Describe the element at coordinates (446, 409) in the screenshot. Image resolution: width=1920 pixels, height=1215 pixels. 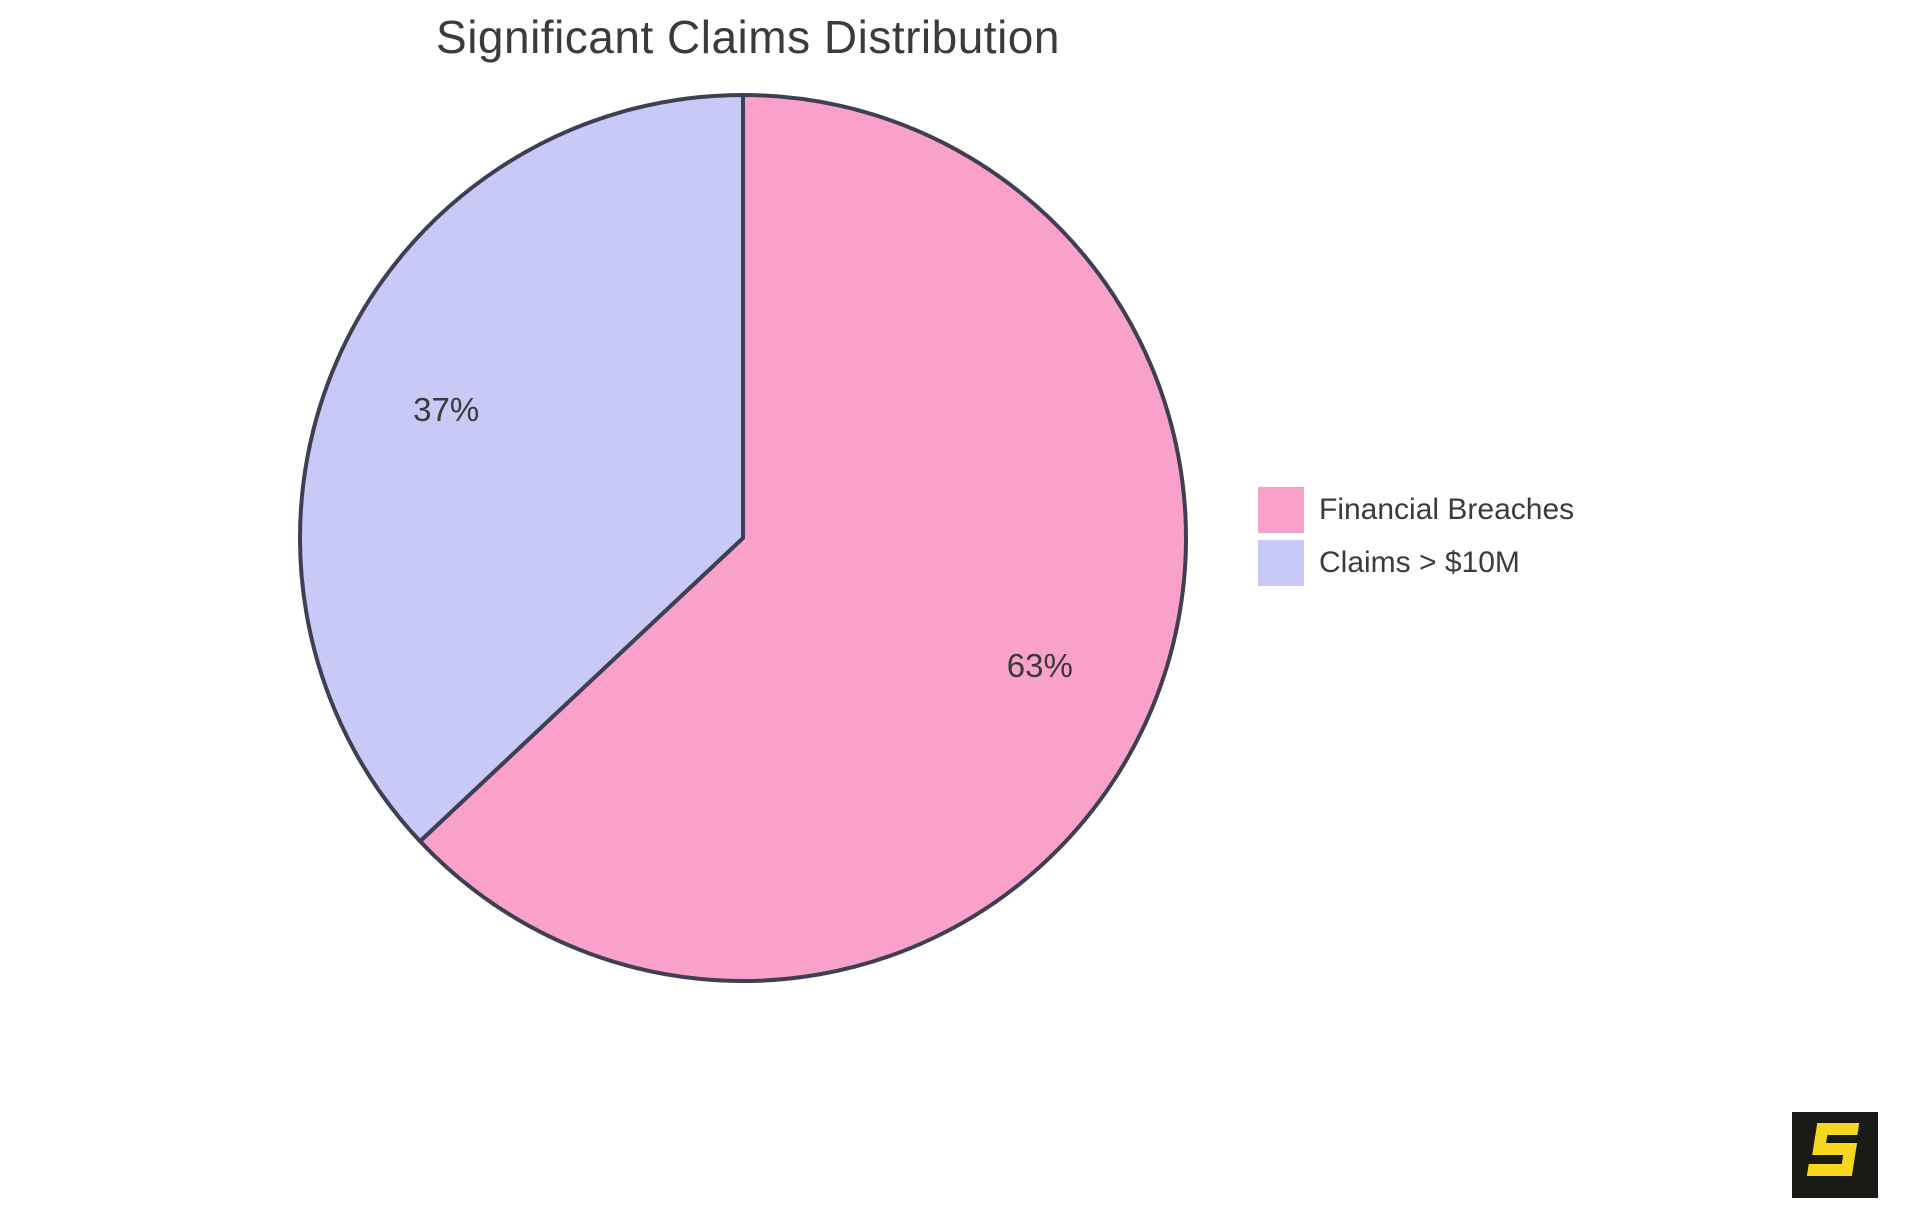
I see `slice-percent-label-claims-over-10m: 37%` at that location.